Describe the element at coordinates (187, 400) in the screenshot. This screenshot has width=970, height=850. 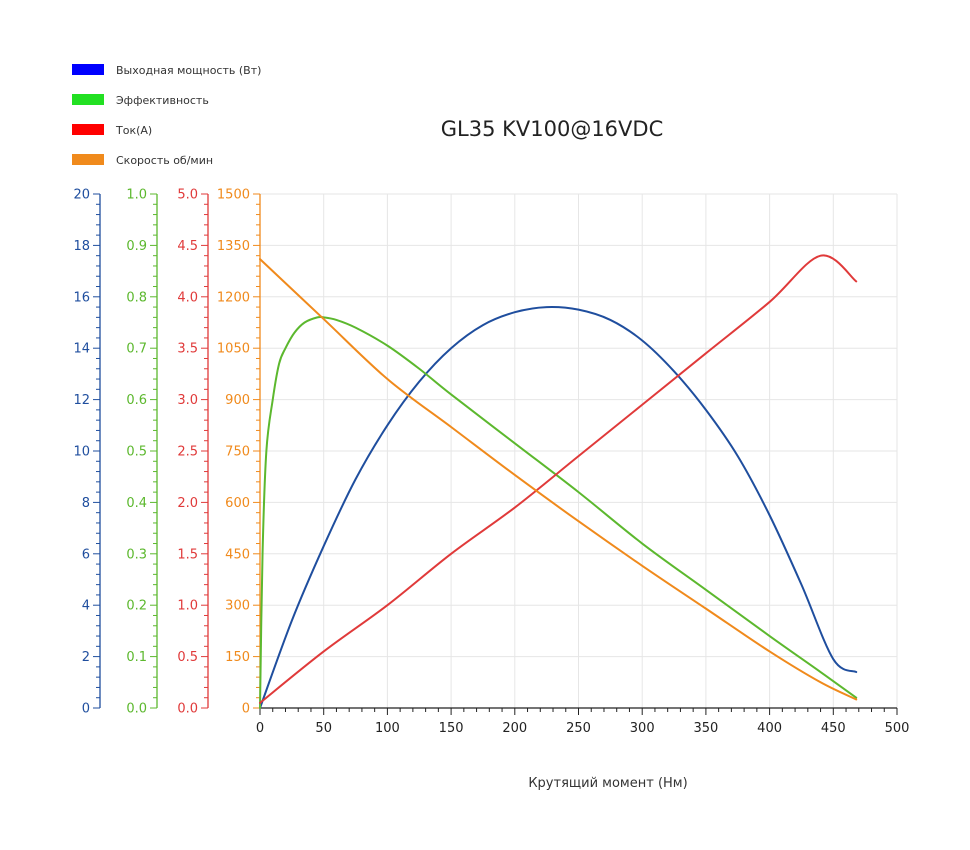
I see `y-tick-label: 3.0` at that location.